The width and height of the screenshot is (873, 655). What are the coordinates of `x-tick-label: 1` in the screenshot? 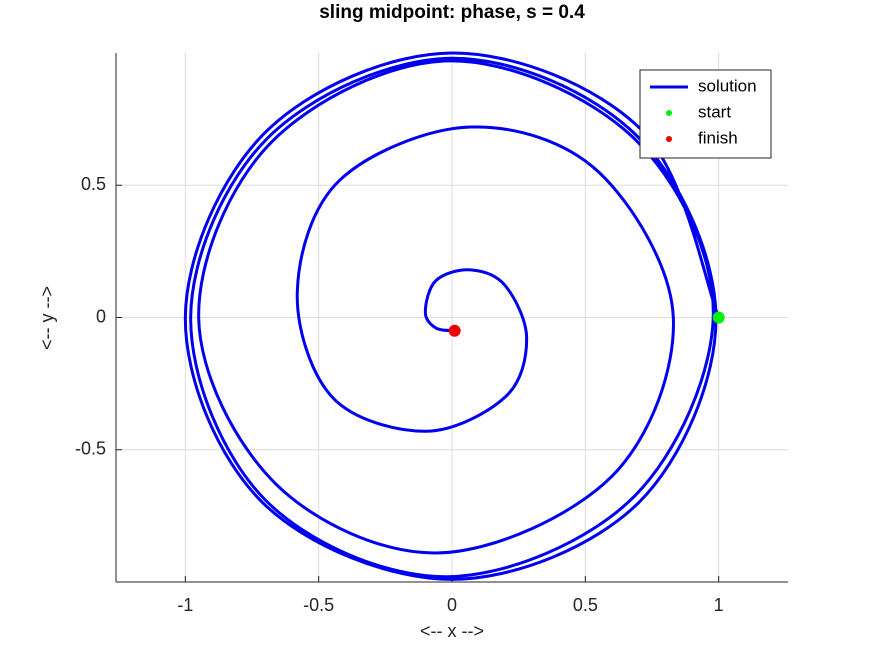 It's located at (719, 605).